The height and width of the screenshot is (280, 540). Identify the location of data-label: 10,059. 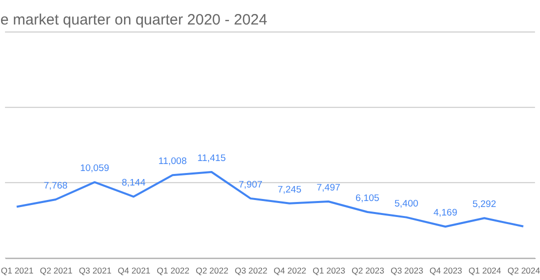
(95, 168).